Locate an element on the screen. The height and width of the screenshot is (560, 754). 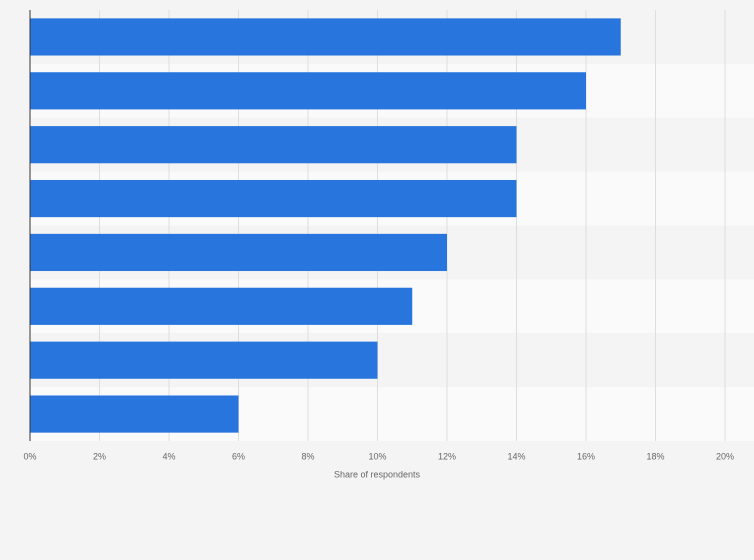
x-axis-label: Share of respondents is located at coordinates (377, 474).